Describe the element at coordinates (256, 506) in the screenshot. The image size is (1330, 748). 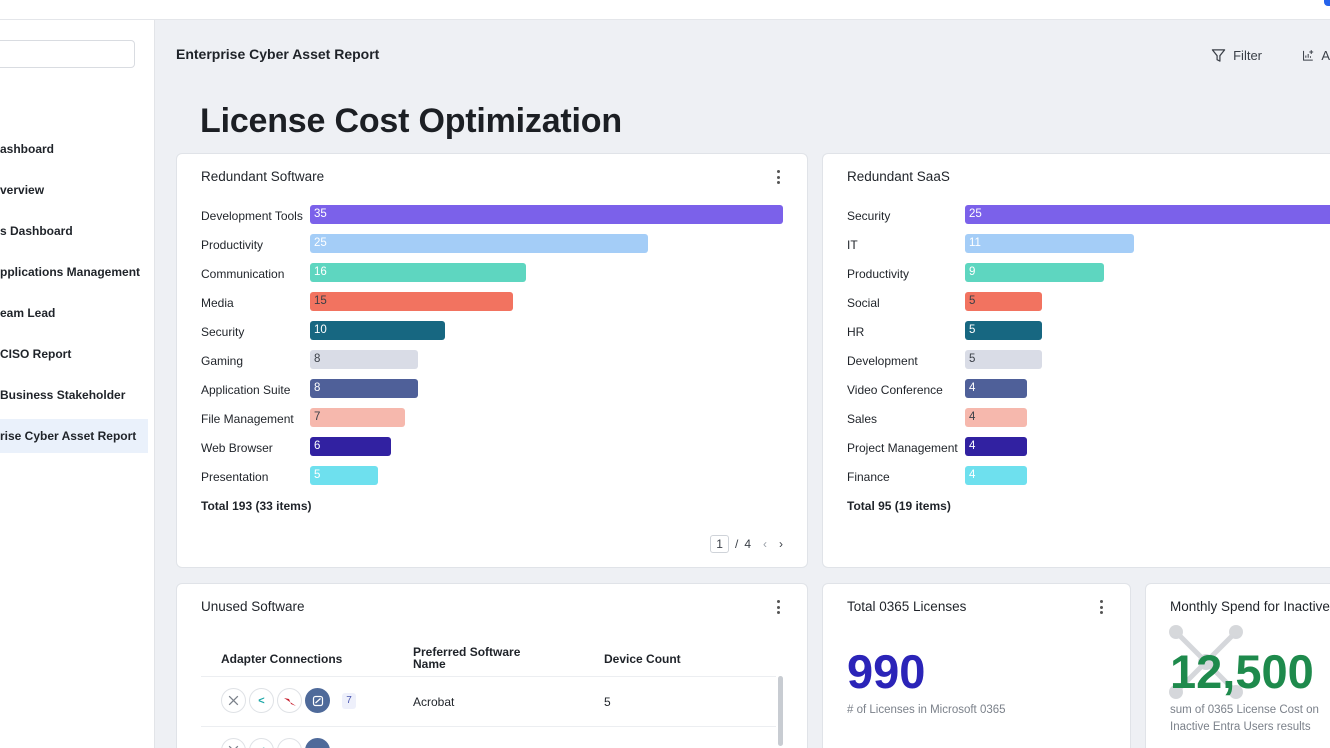
I see `chart-total: Total 193 (33 items)` at that location.